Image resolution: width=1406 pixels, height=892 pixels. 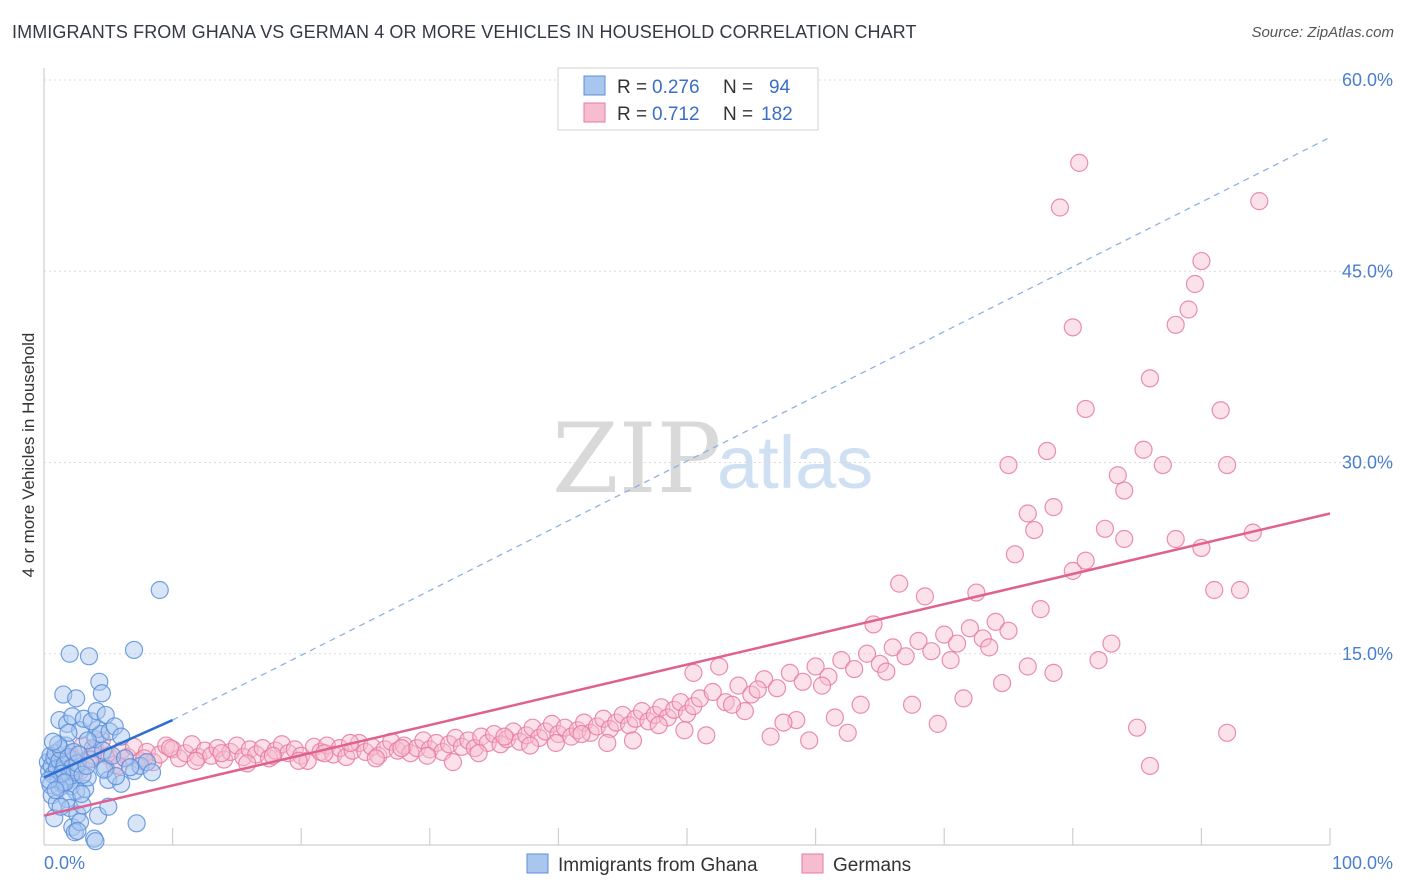 What do you see at coordinates (751, 836) in the screenshot?
I see `x-ticks` at bounding box center [751, 836].